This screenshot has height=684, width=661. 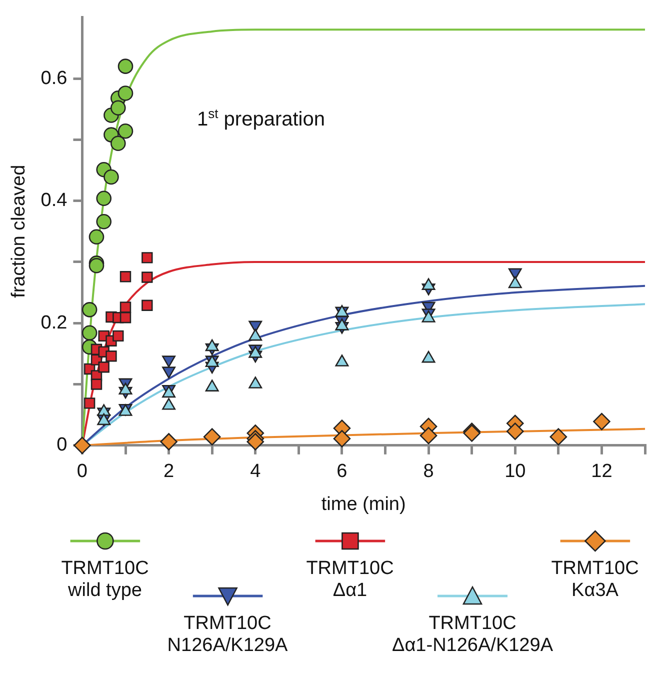 I want to click on x-tick-label: 0, so click(x=82, y=471).